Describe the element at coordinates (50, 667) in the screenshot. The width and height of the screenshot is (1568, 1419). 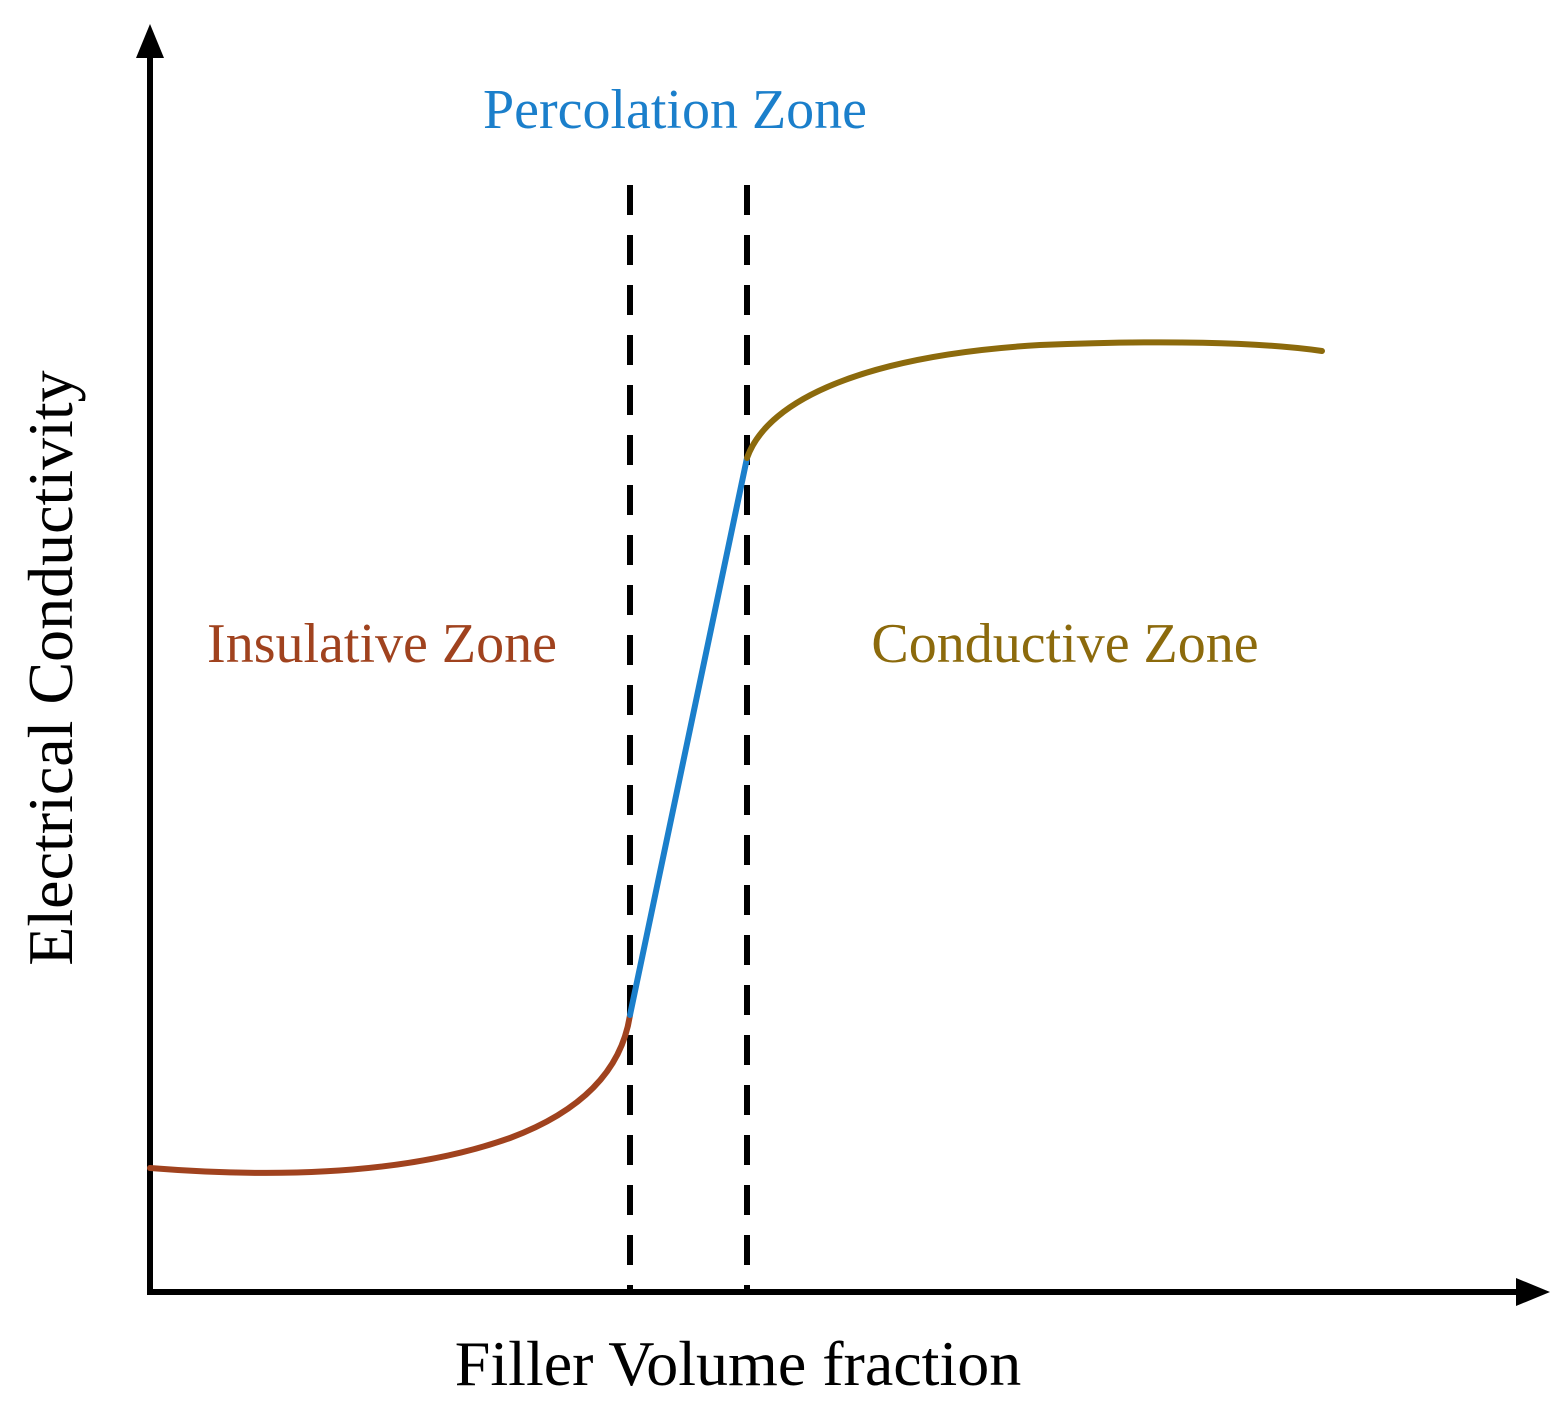
I see `y-axis-label: Electrical Conductivity` at that location.